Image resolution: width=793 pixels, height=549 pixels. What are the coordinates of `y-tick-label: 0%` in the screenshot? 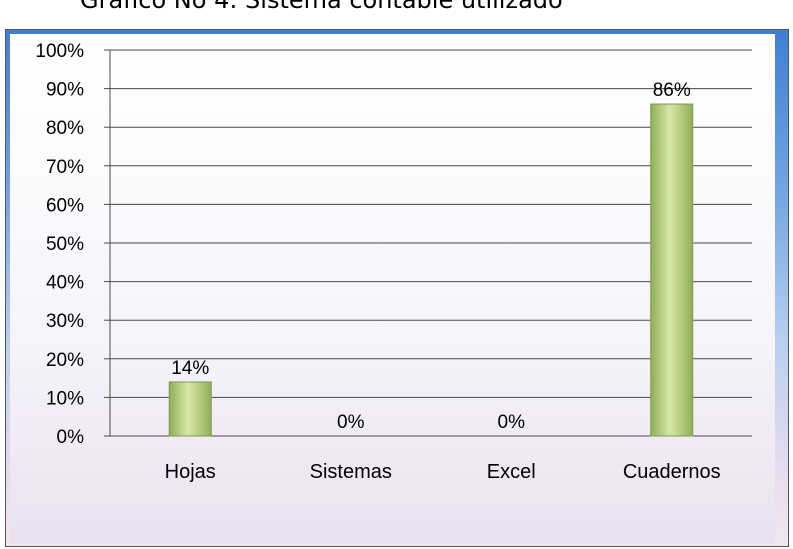 It's located at (71, 437).